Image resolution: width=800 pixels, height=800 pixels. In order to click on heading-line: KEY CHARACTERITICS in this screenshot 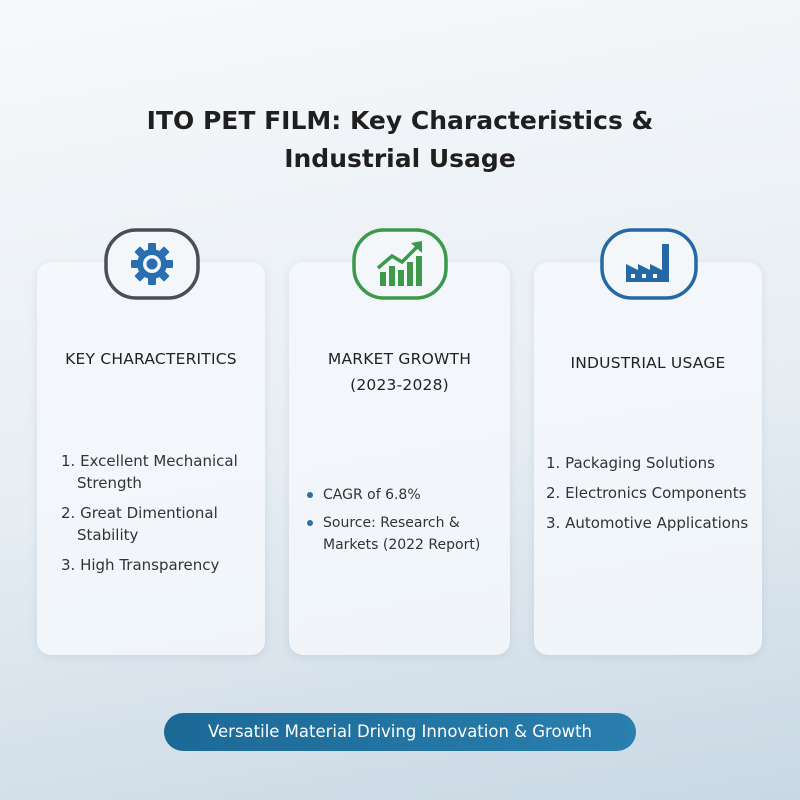, I will do `click(151, 359)`.